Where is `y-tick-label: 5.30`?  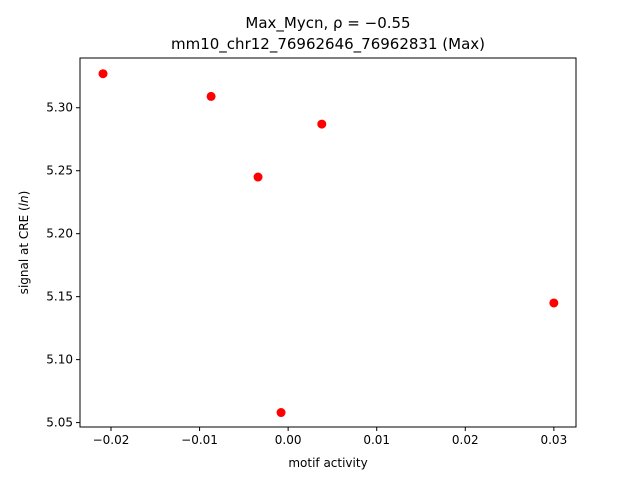 y-tick-label: 5.30 is located at coordinates (59, 108).